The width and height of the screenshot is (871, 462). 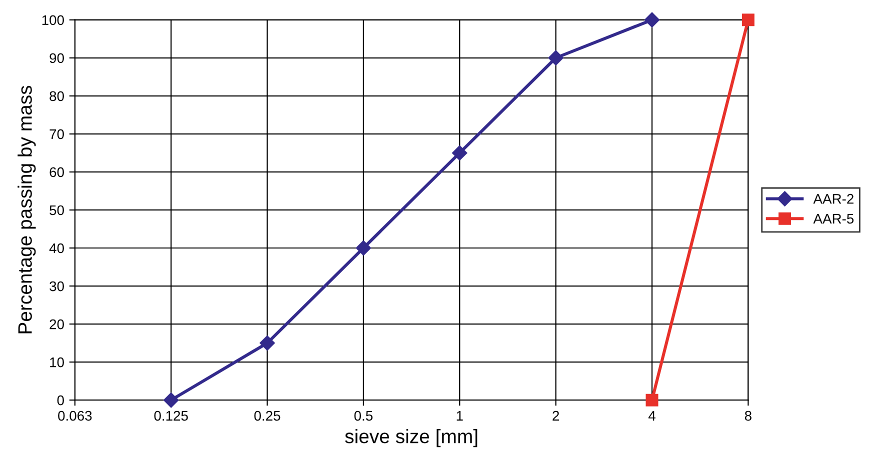 I want to click on x-tick-label: 0.125, so click(x=171, y=415).